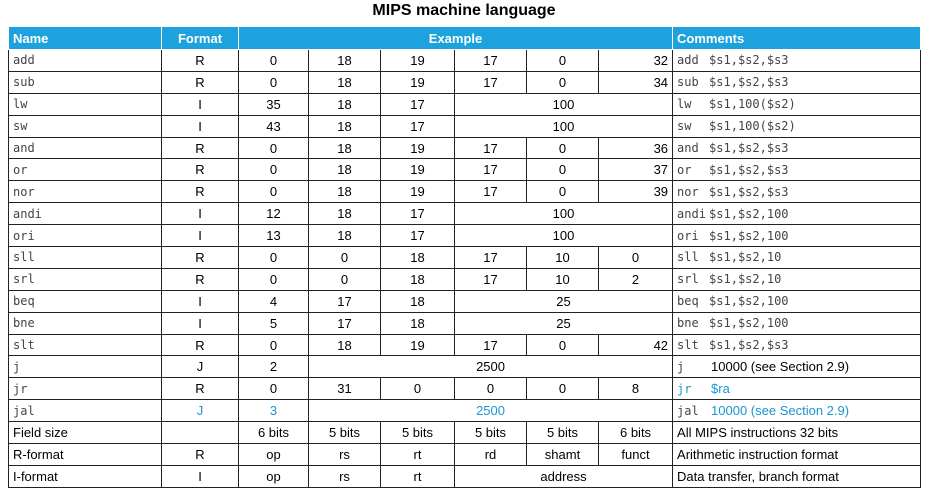 Image resolution: width=928 pixels, height=504 pixels. What do you see at coordinates (465, 236) in the screenshot?
I see `table-row: ori I 13 18 17 100 ori $s1,$s2,100` at bounding box center [465, 236].